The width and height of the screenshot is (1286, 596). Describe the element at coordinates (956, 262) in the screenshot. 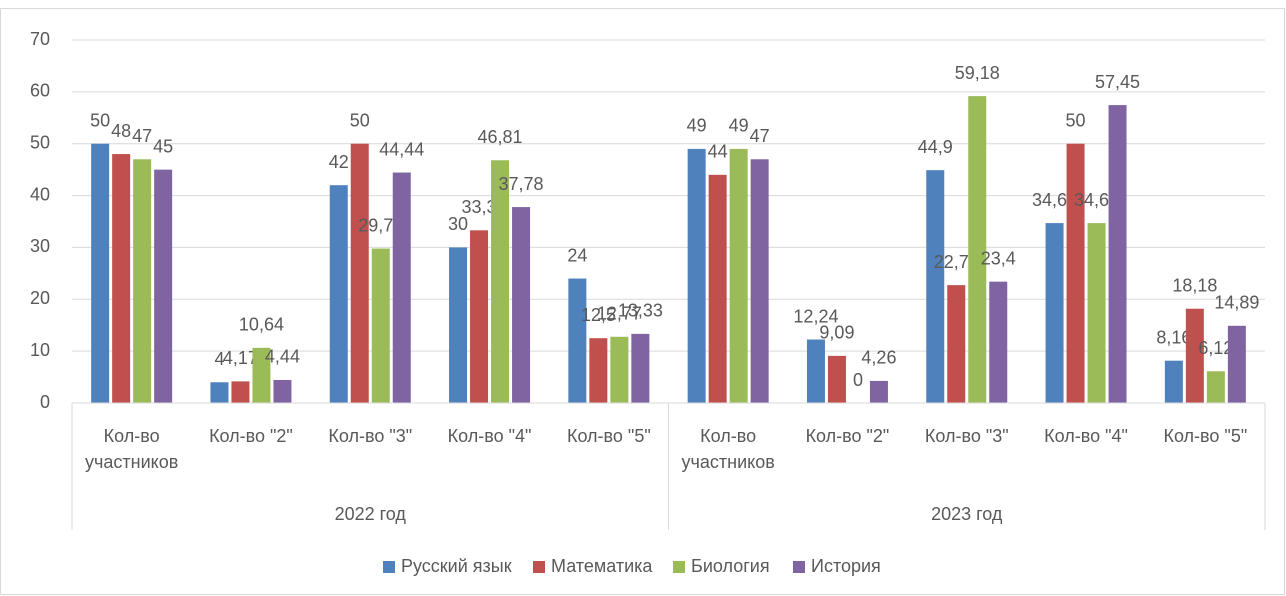

I see `data-label: 22,73` at that location.